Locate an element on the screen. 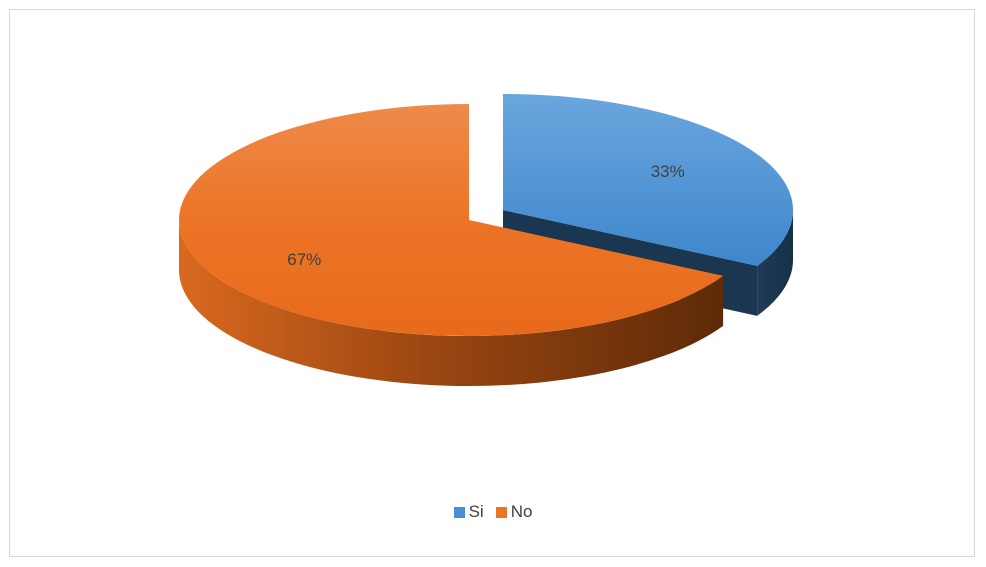  legend-swatch-no is located at coordinates (501, 512).